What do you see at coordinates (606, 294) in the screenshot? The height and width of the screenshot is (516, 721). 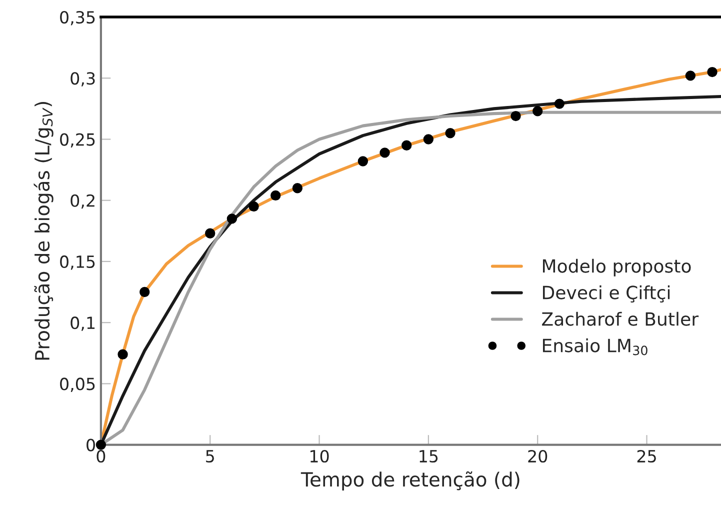 I see `legend-label: Deveci e Çiftçi` at bounding box center [606, 294].